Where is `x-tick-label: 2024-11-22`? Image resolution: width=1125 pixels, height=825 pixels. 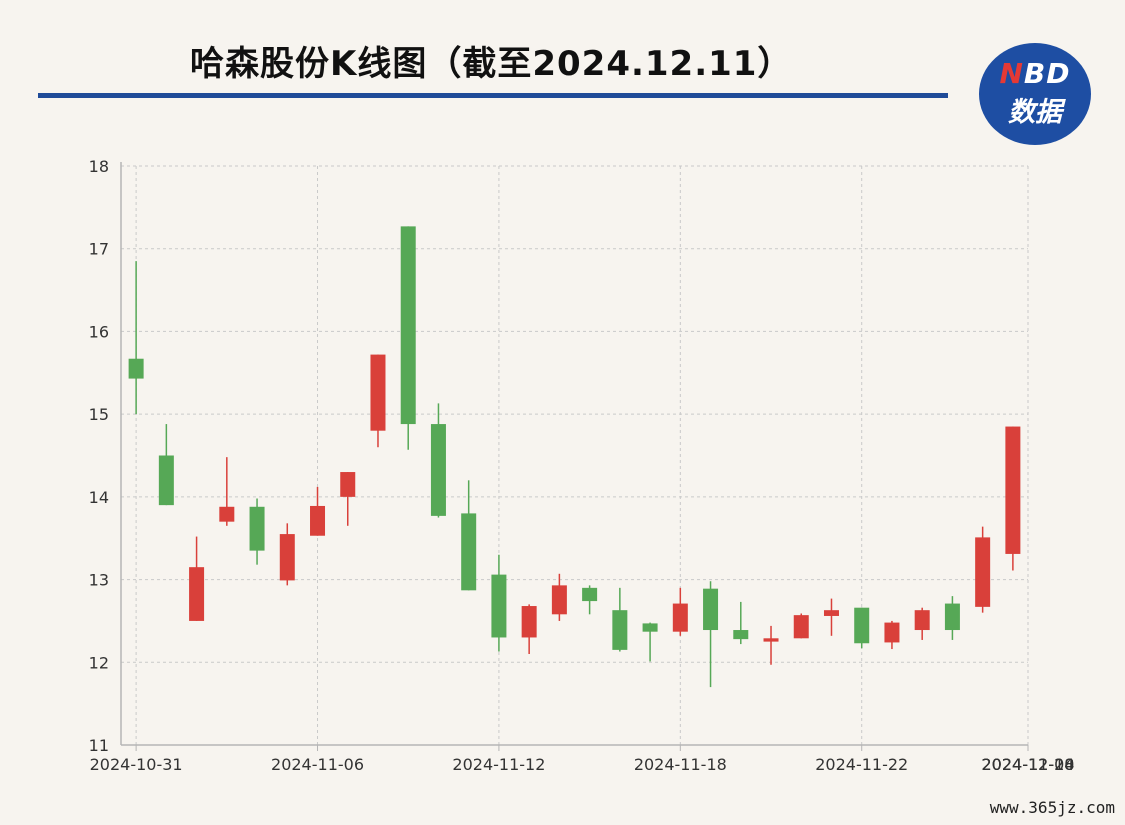 x-tick-label: 2024-11-22 is located at coordinates (861, 764).